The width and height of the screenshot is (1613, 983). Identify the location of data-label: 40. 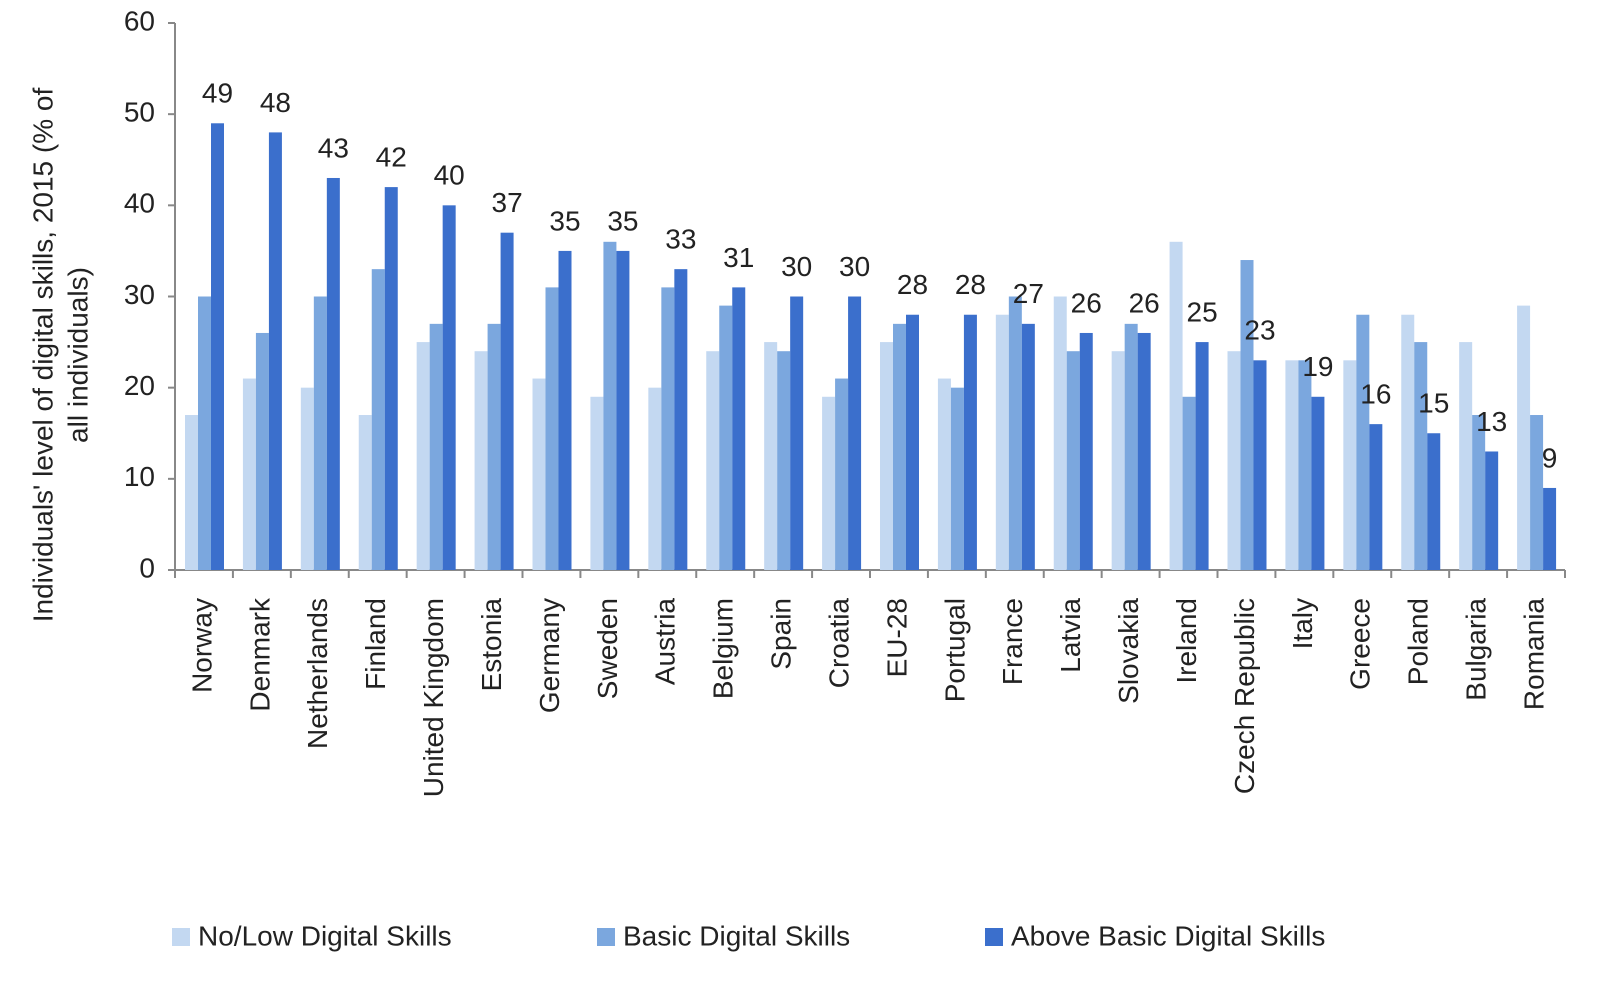
(449, 175).